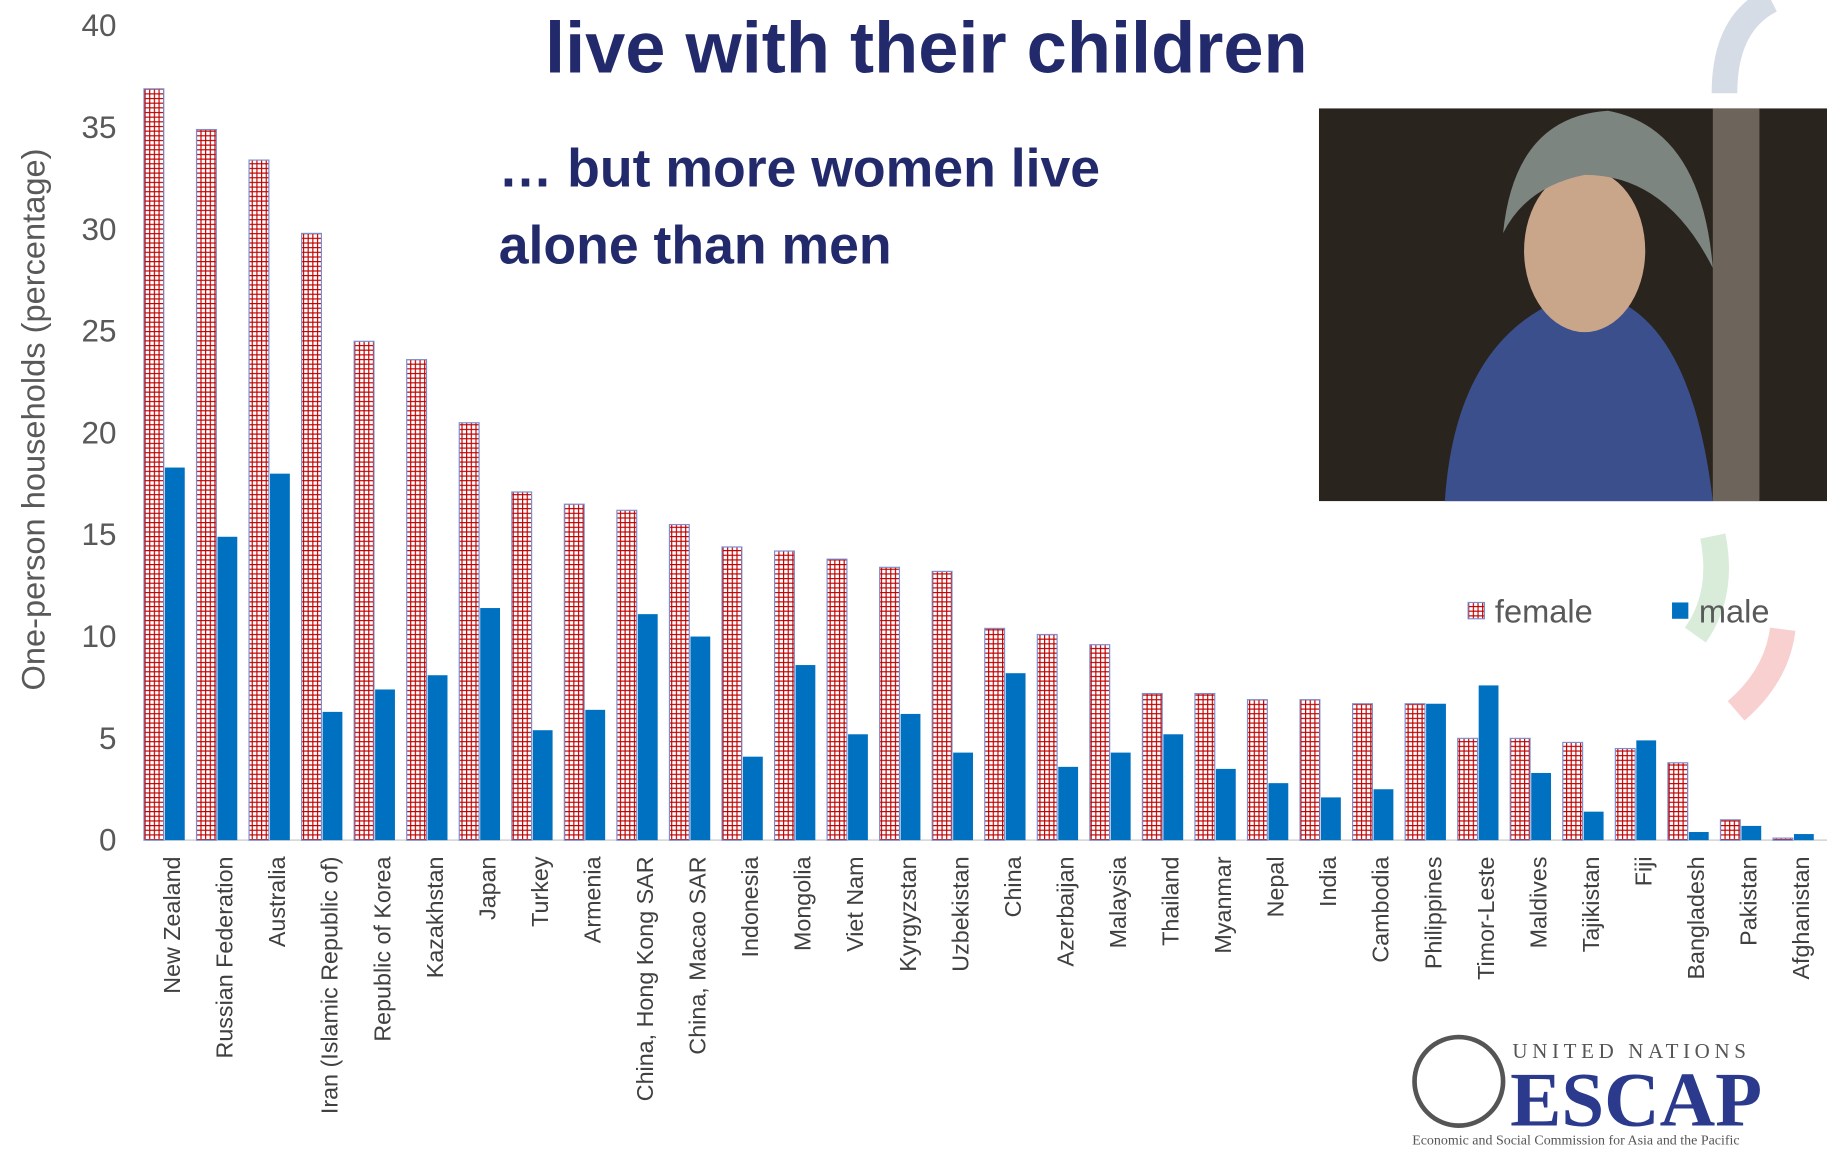 This screenshot has width=1827, height=1149. What do you see at coordinates (1538, 902) in the screenshot?
I see `x-tick-label: Maldives` at bounding box center [1538, 902].